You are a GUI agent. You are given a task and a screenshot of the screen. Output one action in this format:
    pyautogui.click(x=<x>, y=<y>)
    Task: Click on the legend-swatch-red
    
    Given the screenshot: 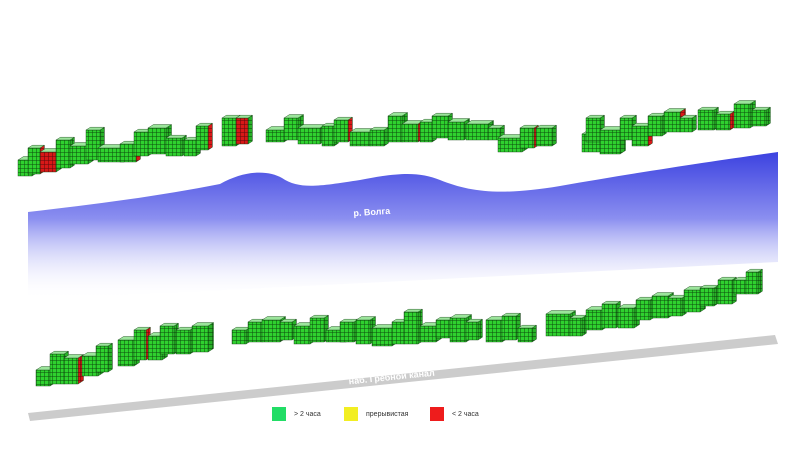 What is the action you would take?
    pyautogui.click(x=437, y=414)
    